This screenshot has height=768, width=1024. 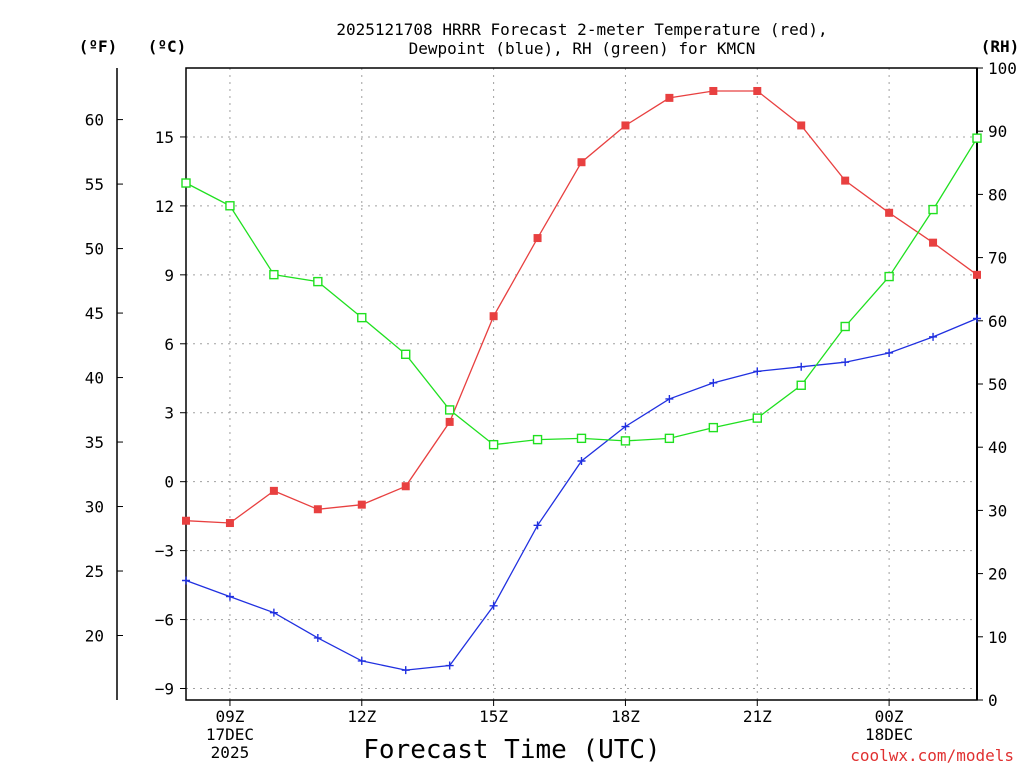 What do you see at coordinates (167, 46) in the screenshot?
I see `celsius-unit-label: (ºC)` at bounding box center [167, 46].